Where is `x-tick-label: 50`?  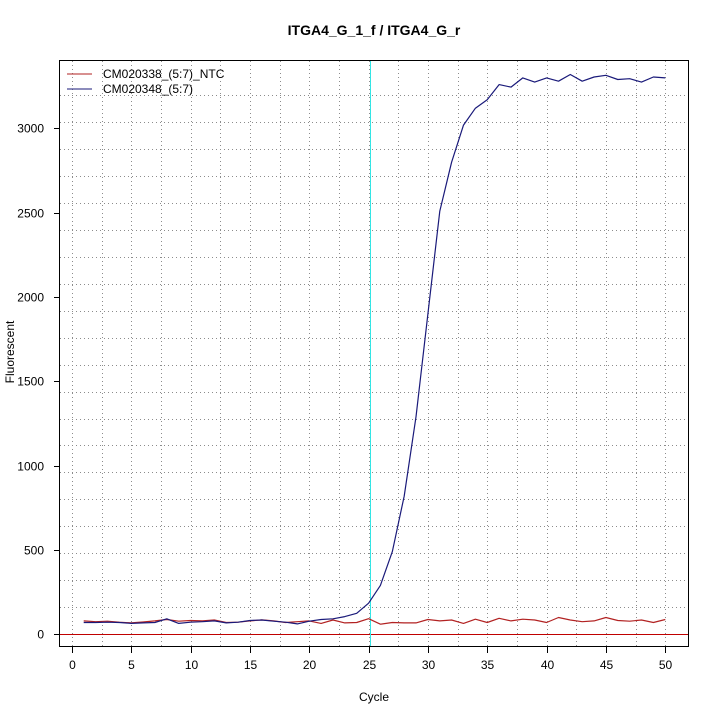
x-tick-label: 50 is located at coordinates (666, 665).